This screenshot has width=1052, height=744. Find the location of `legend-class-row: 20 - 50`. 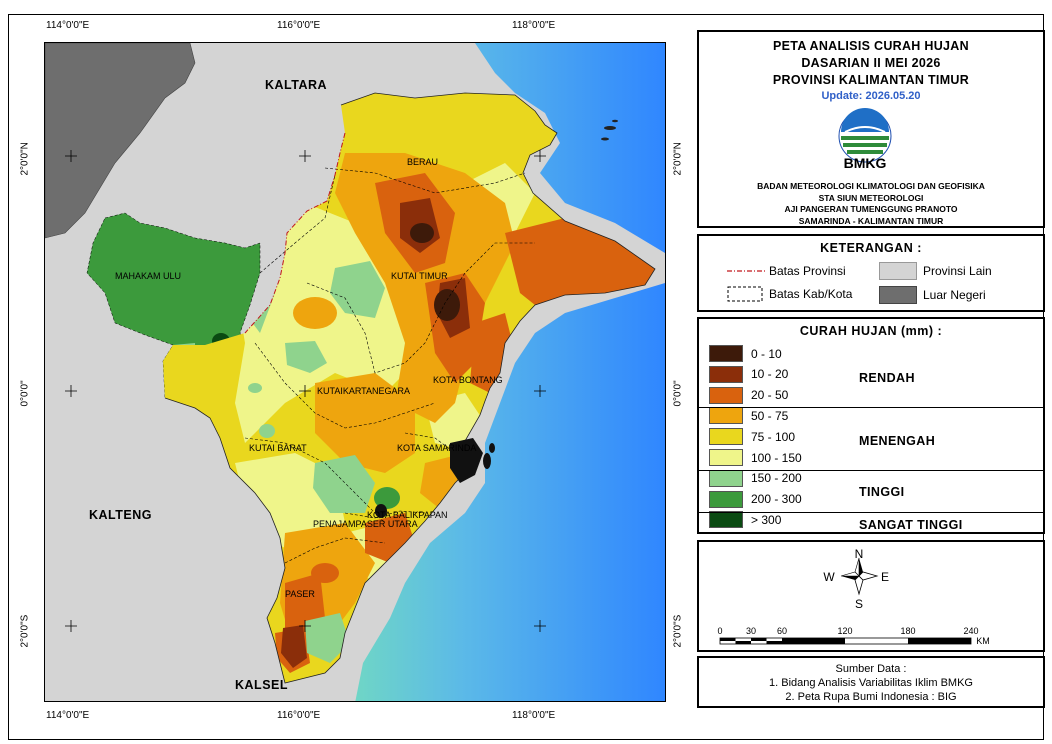

legend-class-row: 20 - 50 is located at coordinates (749, 395).